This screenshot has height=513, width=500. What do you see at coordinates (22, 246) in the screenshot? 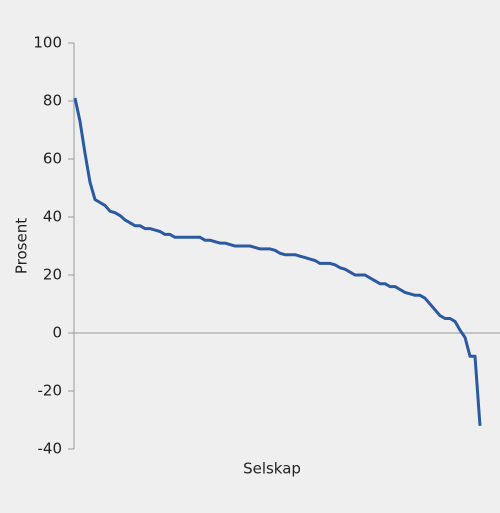
I see `y-axis-label: Prosent` at bounding box center [22, 246].